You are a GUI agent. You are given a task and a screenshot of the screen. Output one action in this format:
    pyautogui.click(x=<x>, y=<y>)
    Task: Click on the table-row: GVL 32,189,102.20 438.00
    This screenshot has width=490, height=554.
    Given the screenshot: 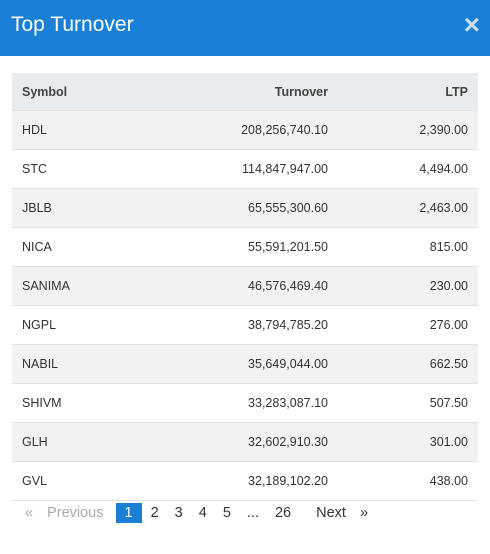 What is the action you would take?
    pyautogui.click(x=245, y=481)
    